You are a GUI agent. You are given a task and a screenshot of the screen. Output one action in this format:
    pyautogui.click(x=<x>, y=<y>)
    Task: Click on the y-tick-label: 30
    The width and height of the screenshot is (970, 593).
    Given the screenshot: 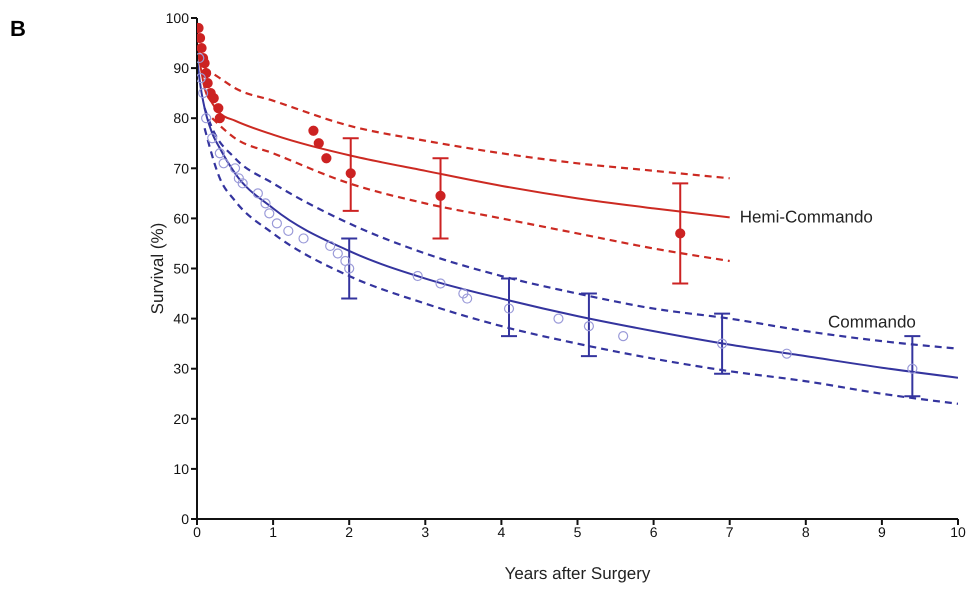 What is the action you would take?
    pyautogui.click(x=181, y=368)
    